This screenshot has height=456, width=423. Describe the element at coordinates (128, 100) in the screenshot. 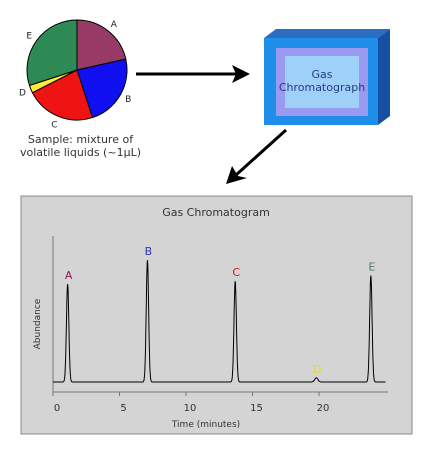

I see `pie-label-b: B` at that location.